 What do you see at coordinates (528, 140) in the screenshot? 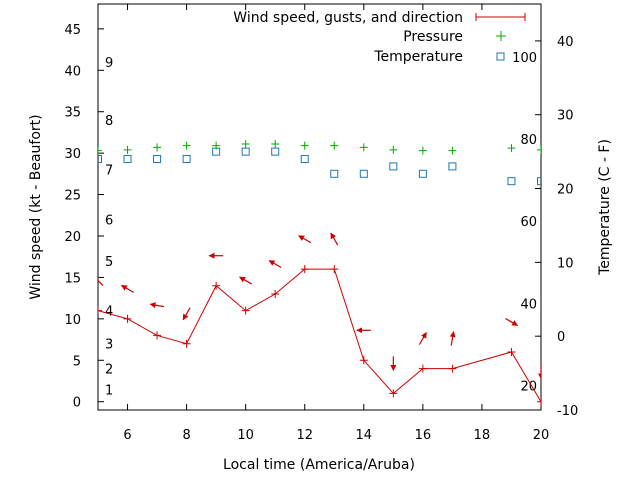
I see `fahrenheit-label: 80` at bounding box center [528, 140].